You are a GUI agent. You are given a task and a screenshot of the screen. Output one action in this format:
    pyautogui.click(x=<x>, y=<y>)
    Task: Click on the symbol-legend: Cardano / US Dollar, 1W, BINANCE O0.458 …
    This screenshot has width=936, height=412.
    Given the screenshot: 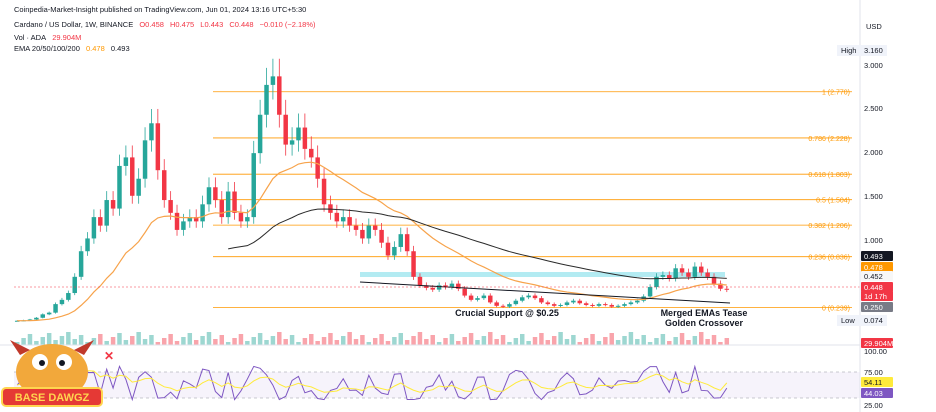 What is the action you would take?
    pyautogui.click(x=167, y=25)
    